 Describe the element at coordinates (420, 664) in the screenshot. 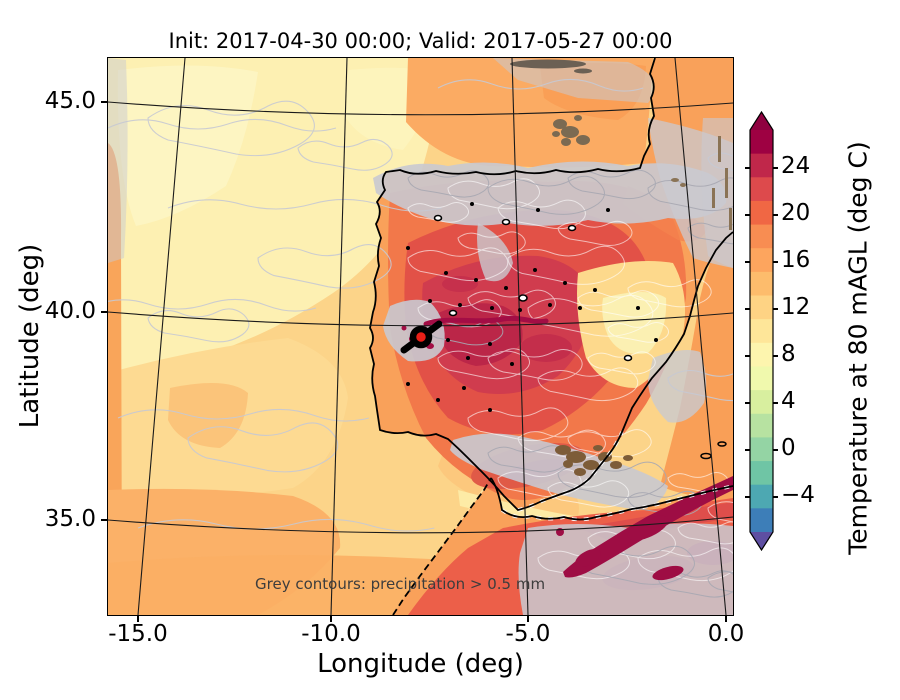

I see `x-axis-label: Longitude (deg)` at that location.